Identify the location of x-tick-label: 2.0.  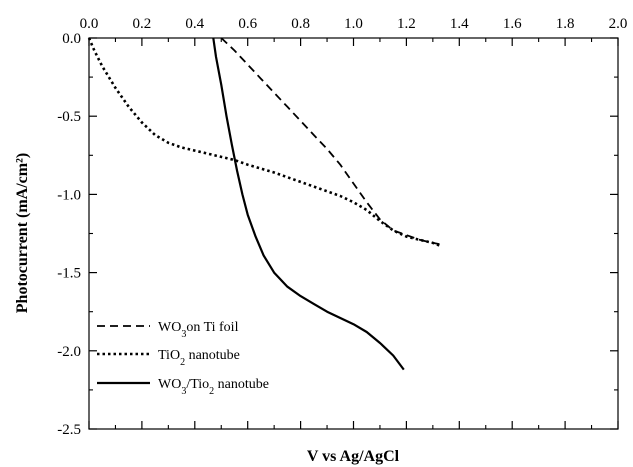
(618, 24).